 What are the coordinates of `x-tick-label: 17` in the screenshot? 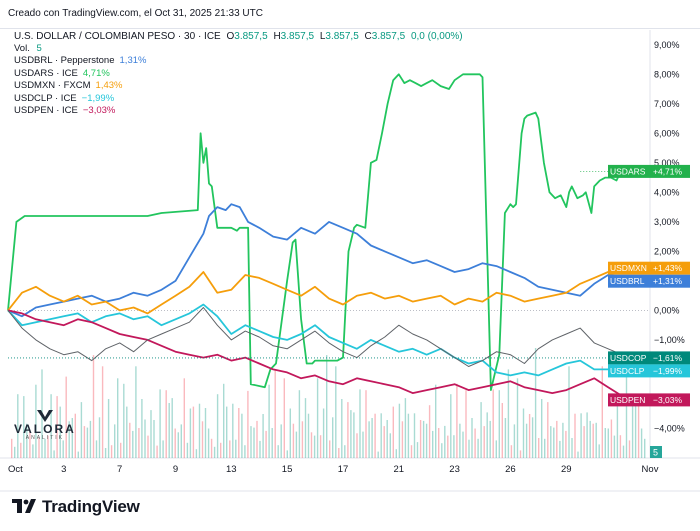 It's located at (343, 469).